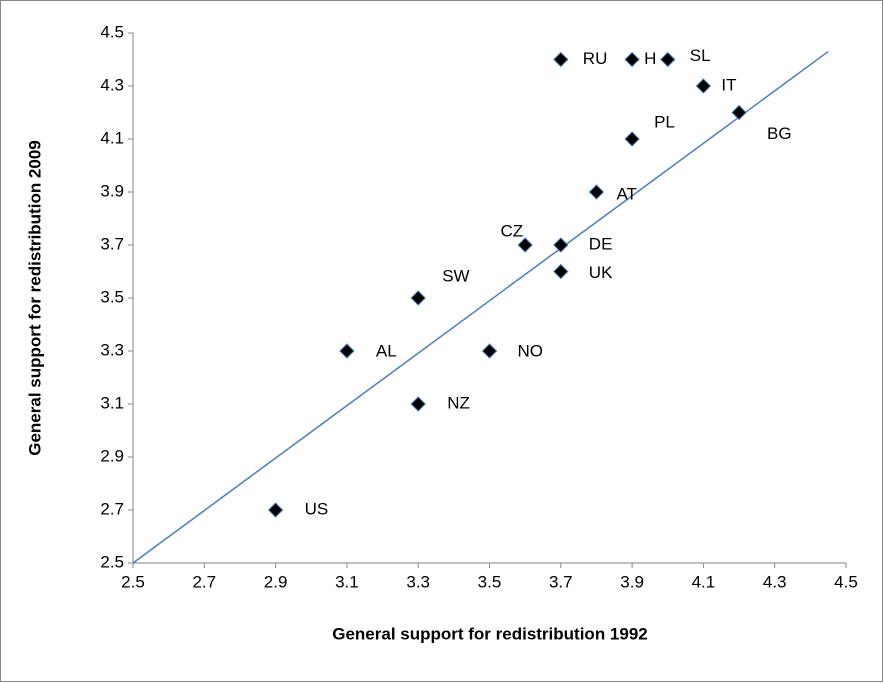 The width and height of the screenshot is (884, 683). What do you see at coordinates (490, 581) in the screenshot?
I see `x-tick-label: 3.5` at bounding box center [490, 581].